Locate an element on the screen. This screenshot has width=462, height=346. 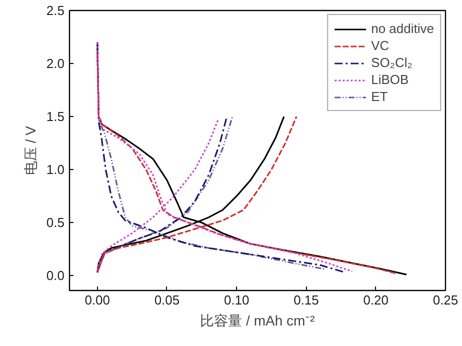
x-tick-label: 0.20 is located at coordinates (376, 300).